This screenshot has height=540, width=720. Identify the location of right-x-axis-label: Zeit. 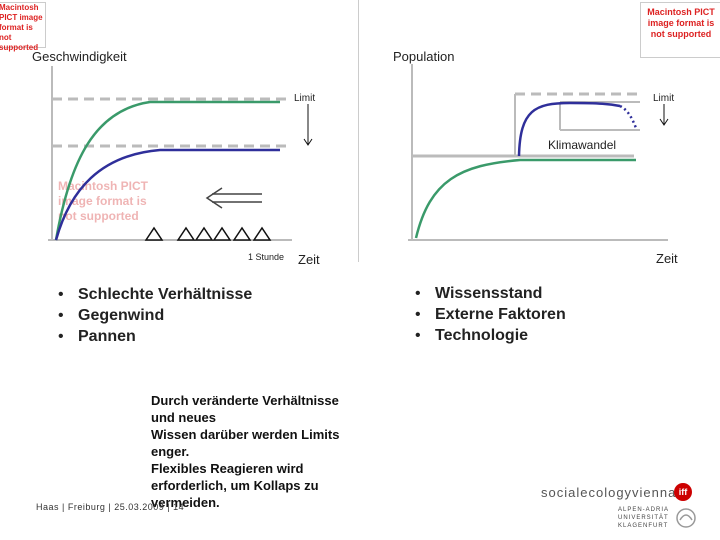
(667, 258).